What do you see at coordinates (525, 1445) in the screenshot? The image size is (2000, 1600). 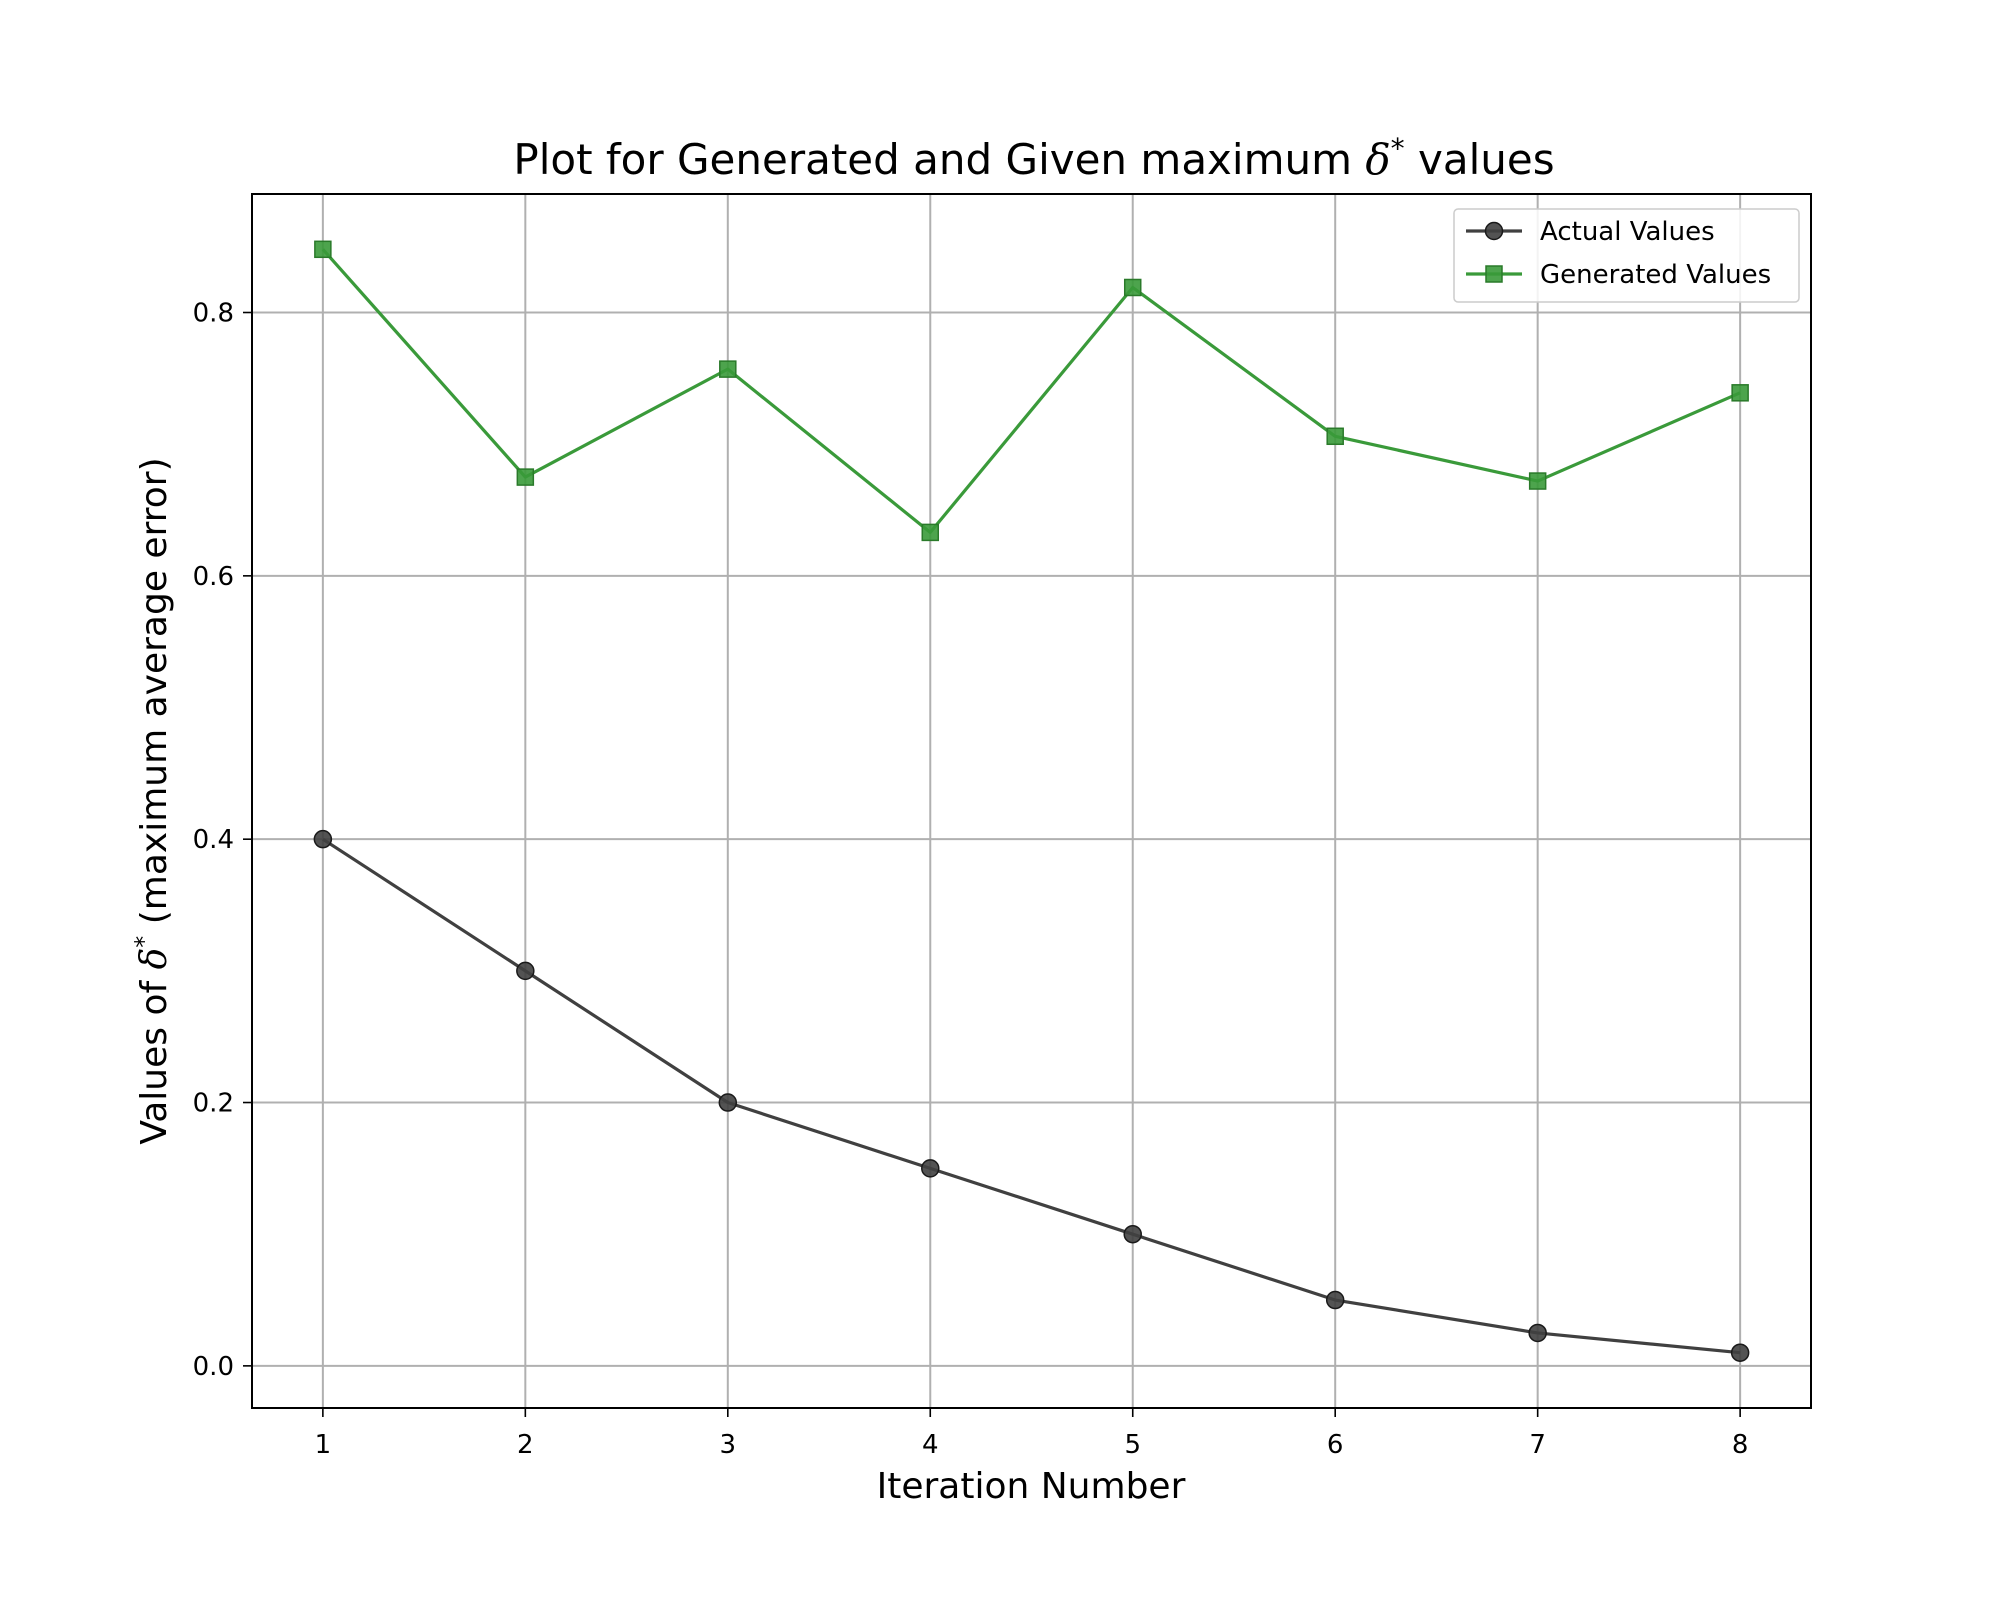 I see `x-tick-label: 2` at bounding box center [525, 1445].